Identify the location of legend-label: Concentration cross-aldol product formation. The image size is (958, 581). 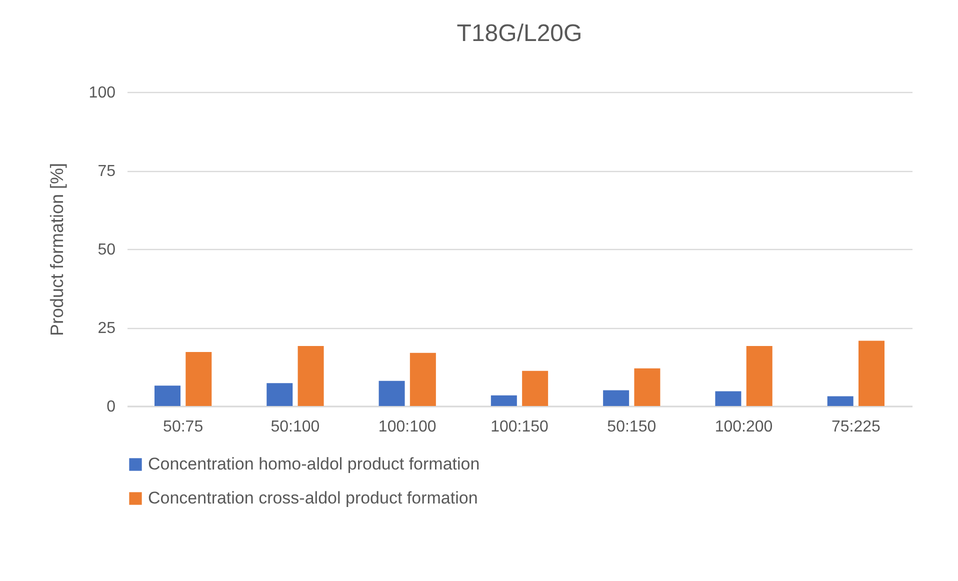
(313, 498).